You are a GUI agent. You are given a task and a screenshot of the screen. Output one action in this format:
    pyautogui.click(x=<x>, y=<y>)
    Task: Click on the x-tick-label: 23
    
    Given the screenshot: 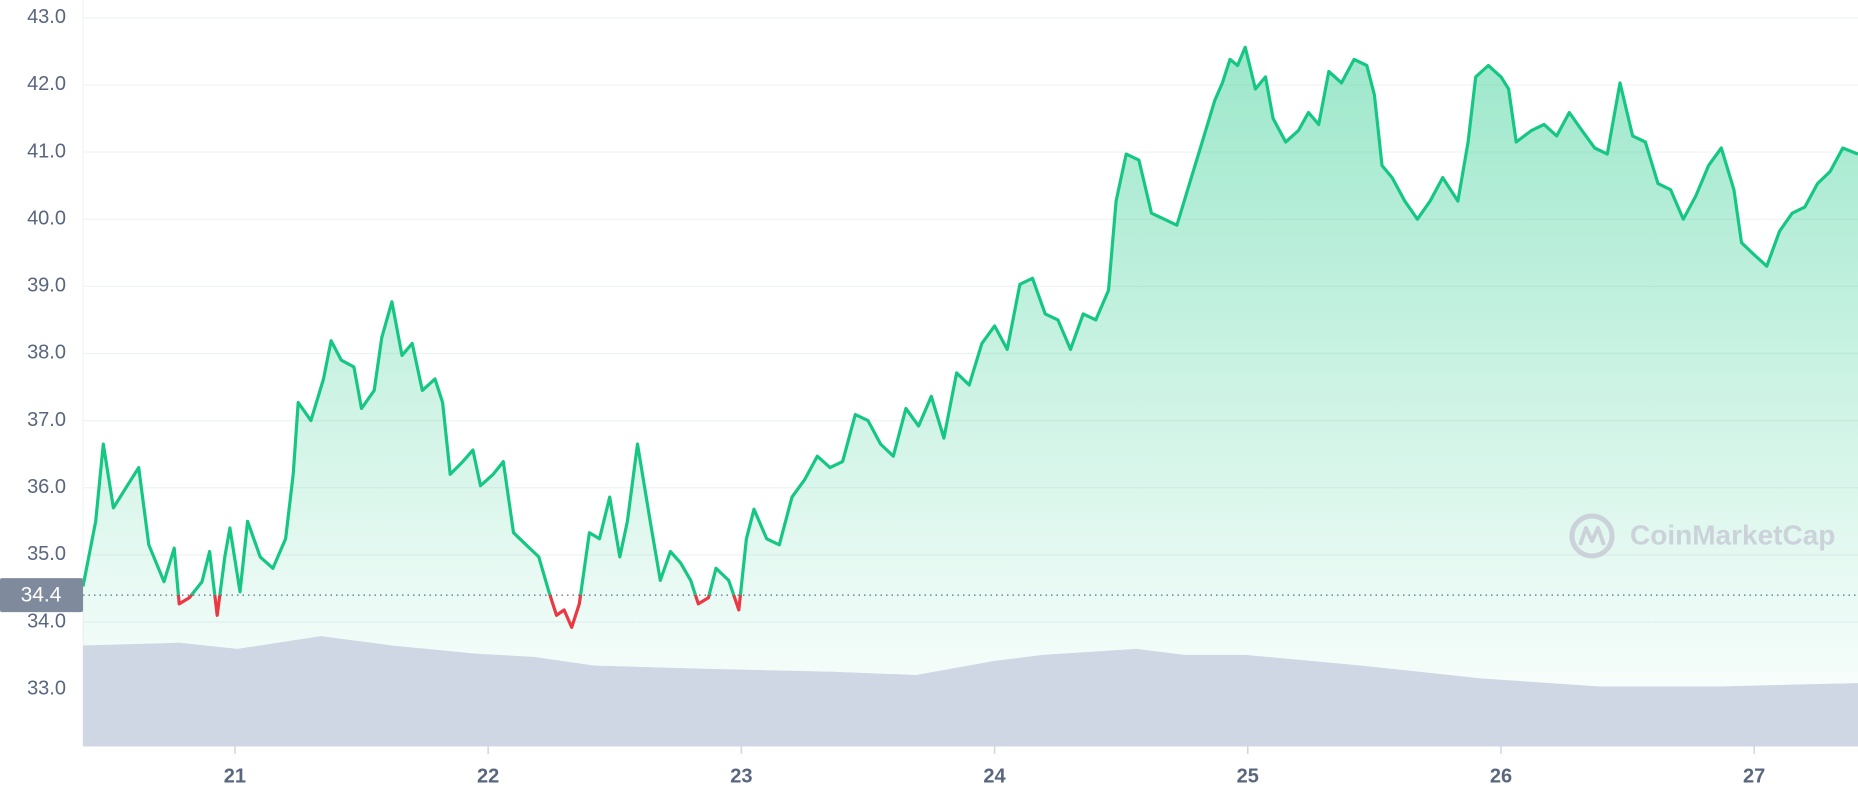 What is the action you would take?
    pyautogui.click(x=741, y=776)
    